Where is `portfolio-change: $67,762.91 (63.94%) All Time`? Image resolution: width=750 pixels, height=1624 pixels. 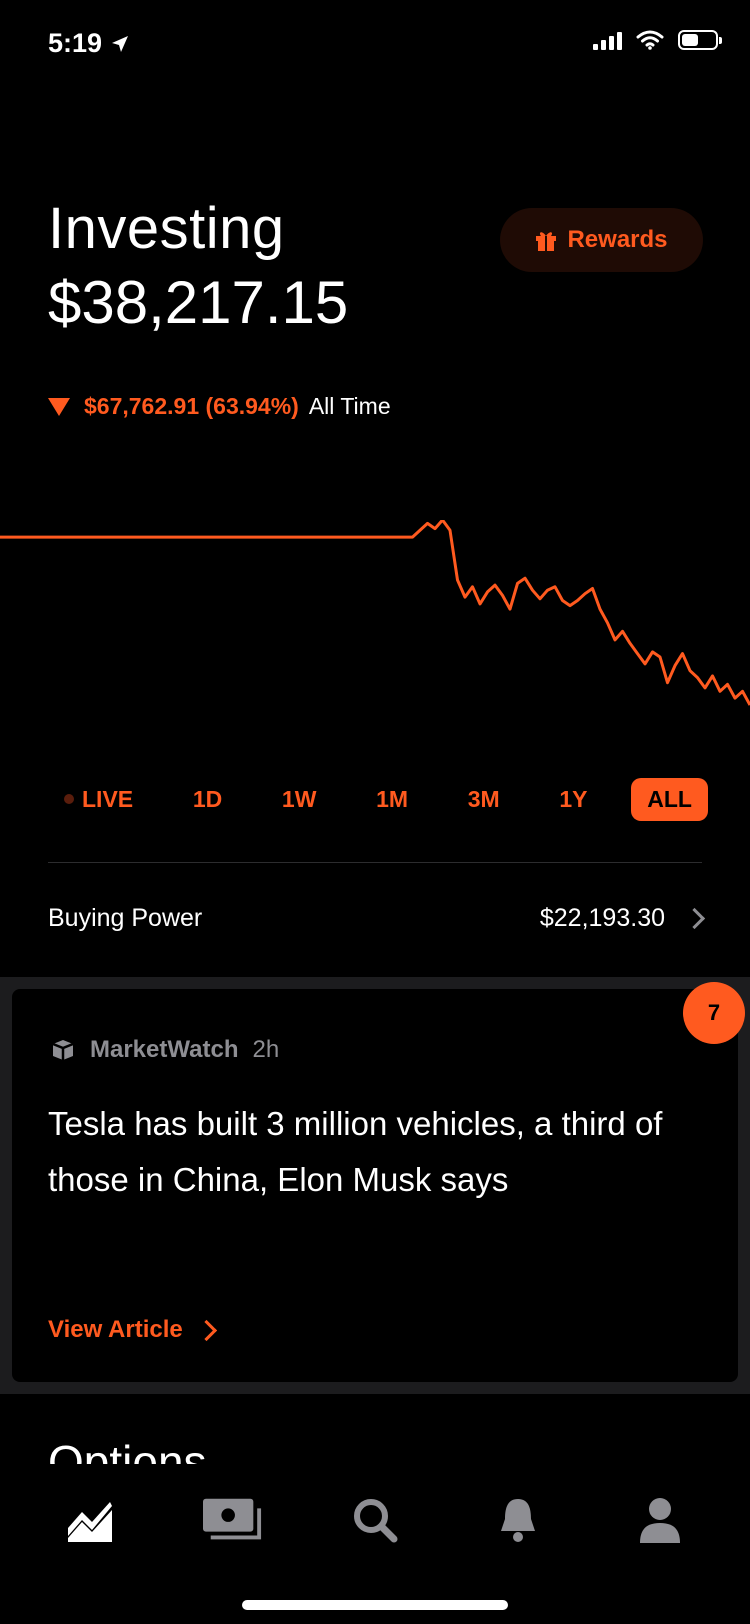 portfolio-change: $67,762.91 (63.94%) All Time is located at coordinates (219, 406).